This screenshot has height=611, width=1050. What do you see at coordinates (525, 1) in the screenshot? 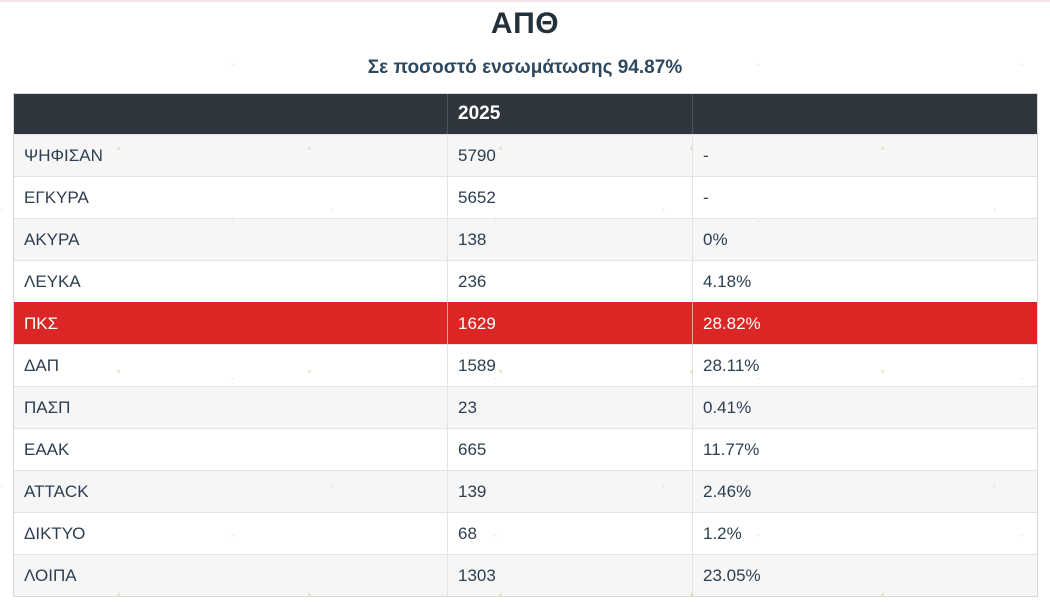
I see `top-accent-line` at bounding box center [525, 1].